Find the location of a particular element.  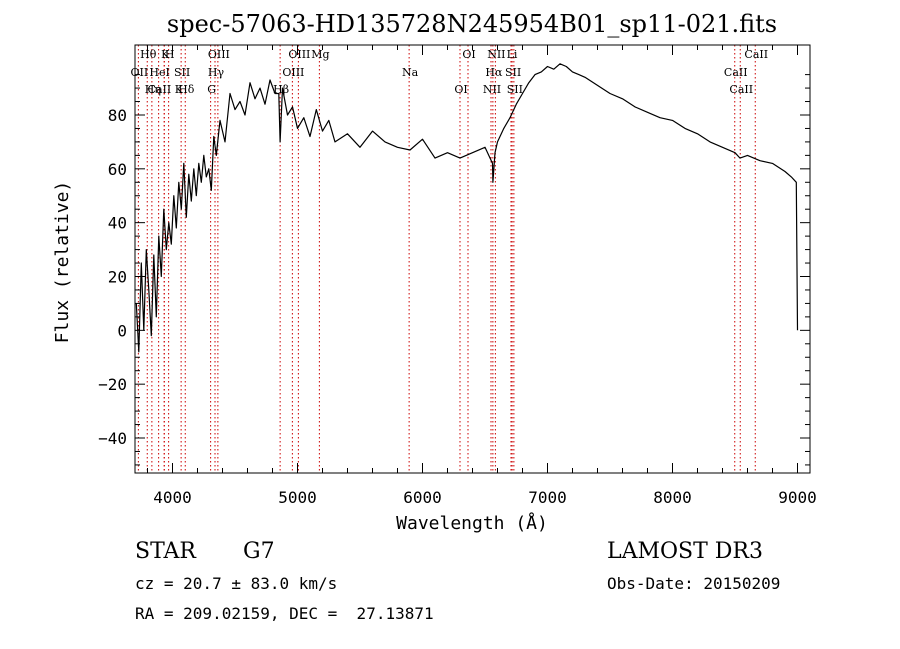

line-marker-label-24: Li is located at coordinates (512, 54).